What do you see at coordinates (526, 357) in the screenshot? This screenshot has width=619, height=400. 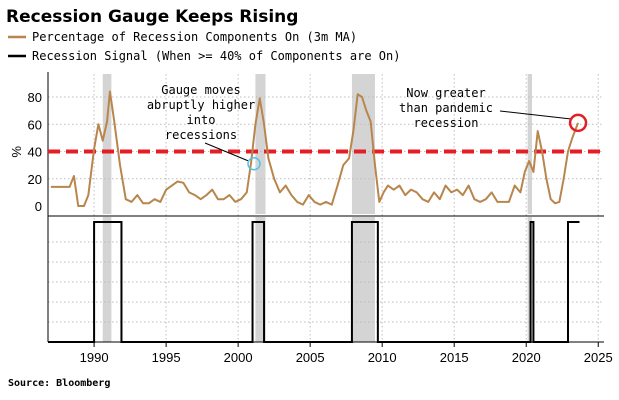 I see `x-tick-label: 2020` at bounding box center [526, 357].